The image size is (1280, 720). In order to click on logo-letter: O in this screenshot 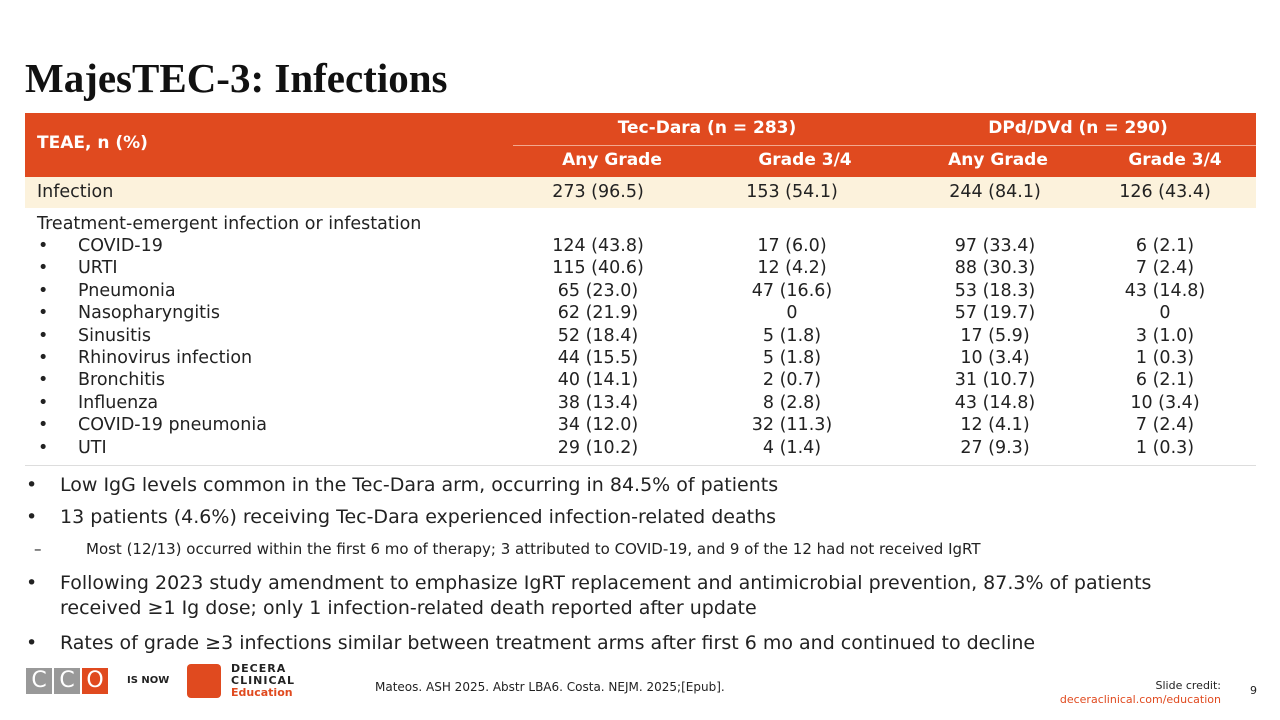, I will do `click(95, 681)`.